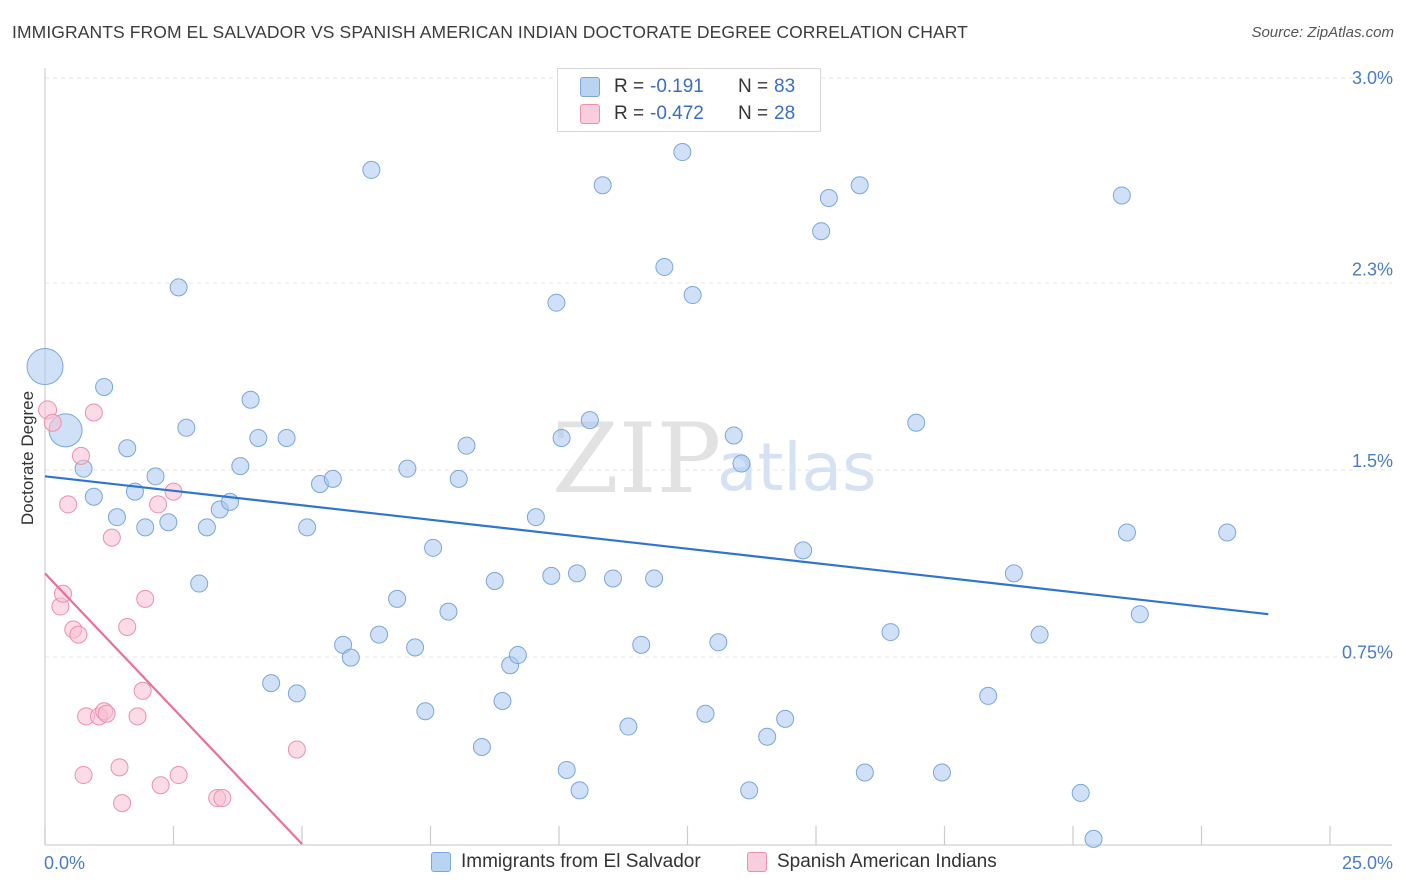  I want to click on stats-legend: R = -0.191 N = 83 R = -0.472 N = 28, so click(689, 100).